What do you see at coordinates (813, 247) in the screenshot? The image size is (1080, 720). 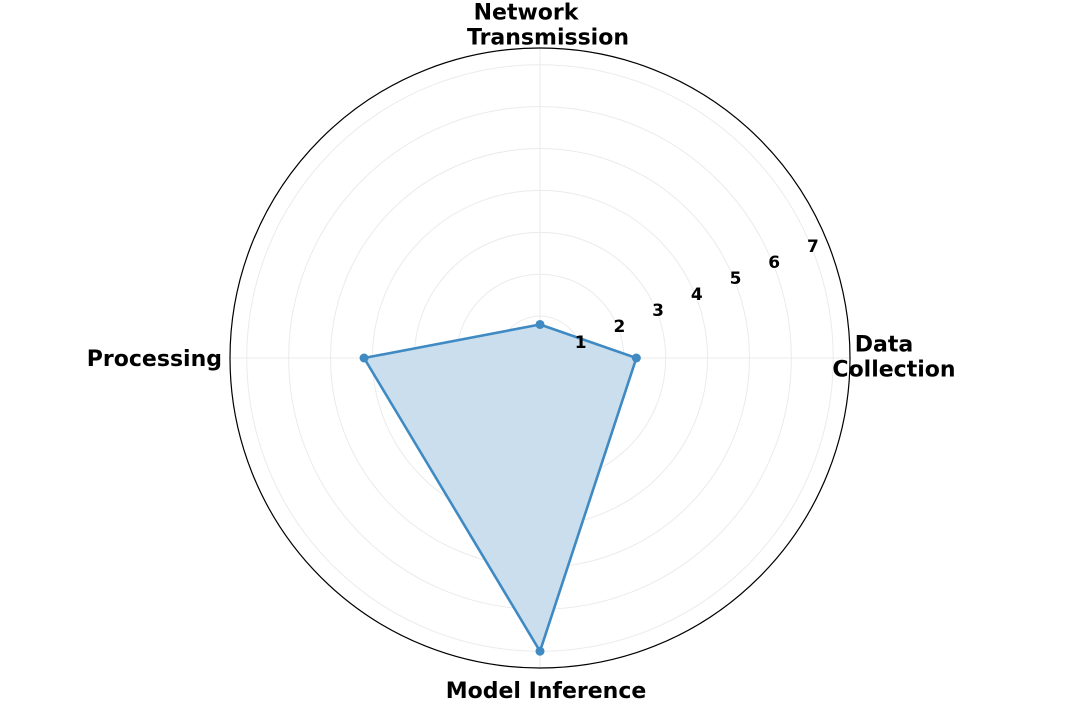 I see `radial-tick-label: 7` at bounding box center [813, 247].